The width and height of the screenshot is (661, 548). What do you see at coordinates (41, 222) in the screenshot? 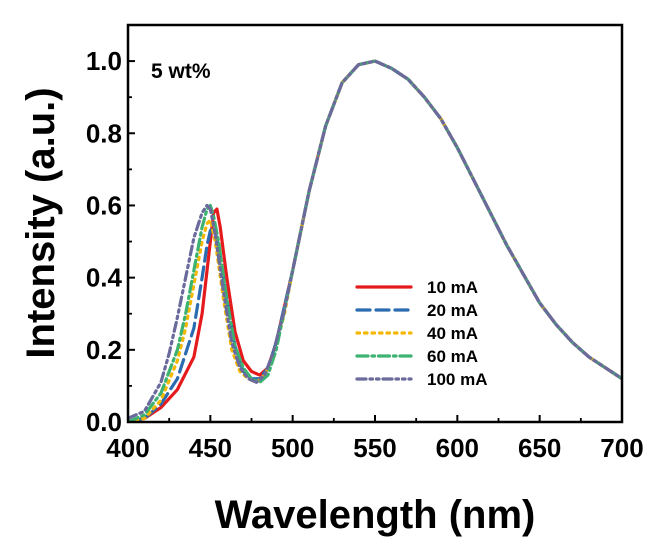
I see `y-axis-title: Intensity (a.u.)` at bounding box center [41, 222].